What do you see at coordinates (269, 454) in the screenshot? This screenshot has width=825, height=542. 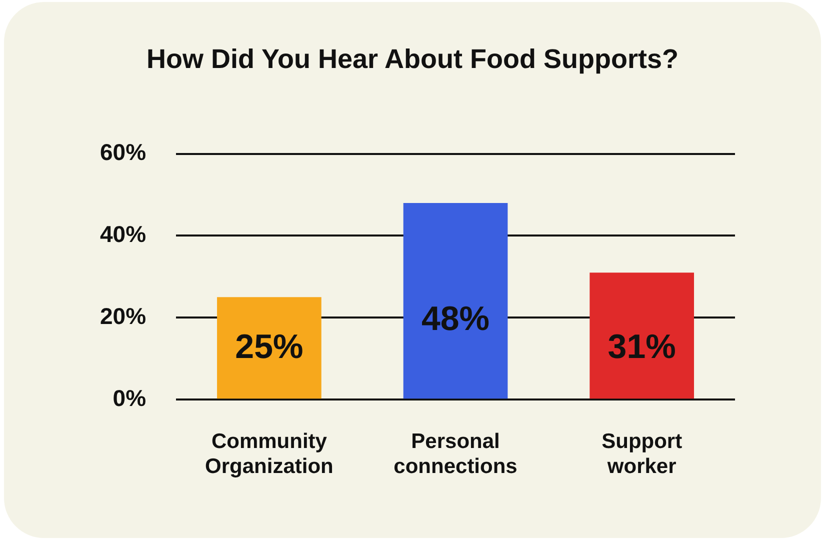 I see `x-tick-label: Community Organization` at bounding box center [269, 454].